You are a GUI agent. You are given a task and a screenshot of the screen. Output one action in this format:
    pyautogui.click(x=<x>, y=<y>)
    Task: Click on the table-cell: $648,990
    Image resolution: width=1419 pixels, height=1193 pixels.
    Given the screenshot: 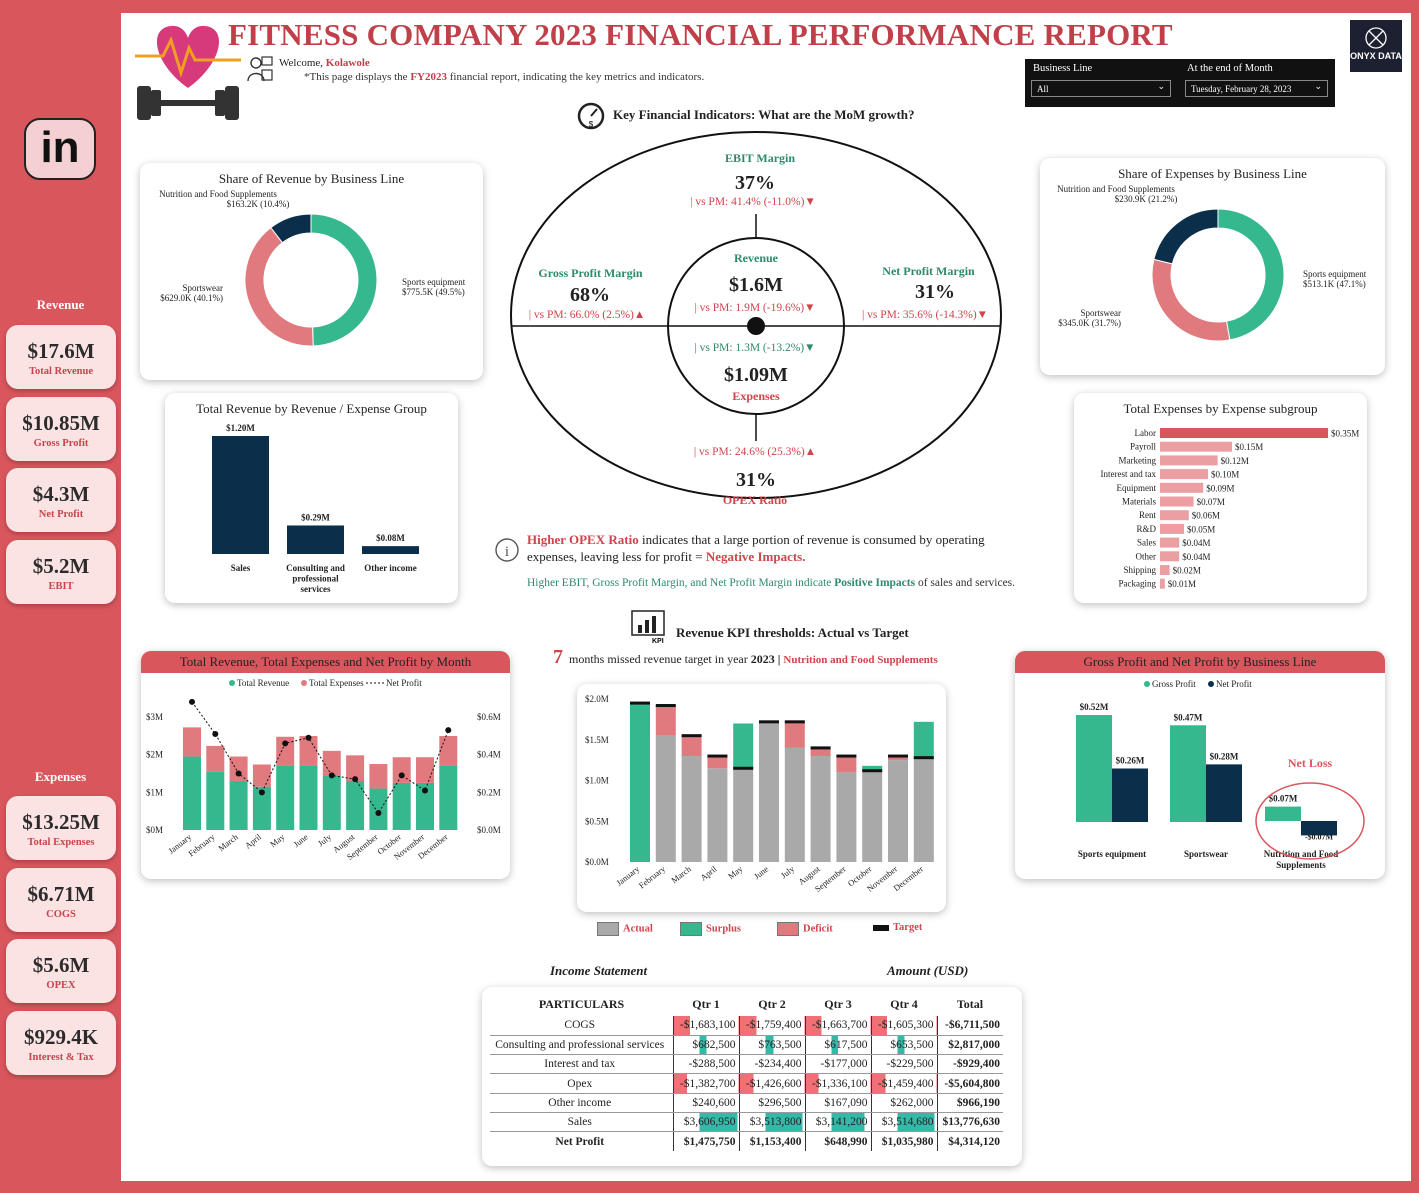 What is the action you would take?
    pyautogui.click(x=837, y=1141)
    